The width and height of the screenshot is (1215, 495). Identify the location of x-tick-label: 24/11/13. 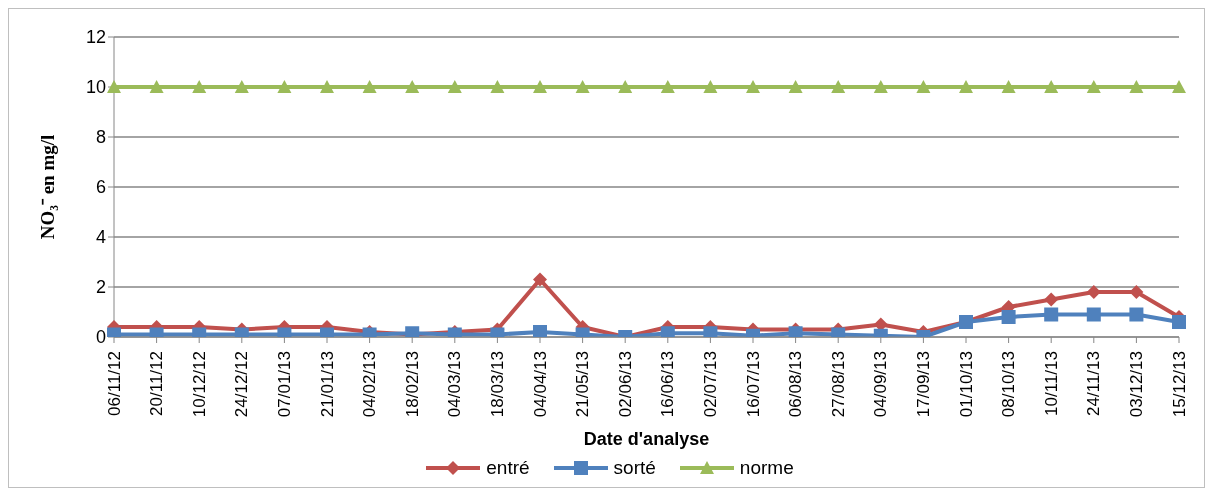
(1094, 383).